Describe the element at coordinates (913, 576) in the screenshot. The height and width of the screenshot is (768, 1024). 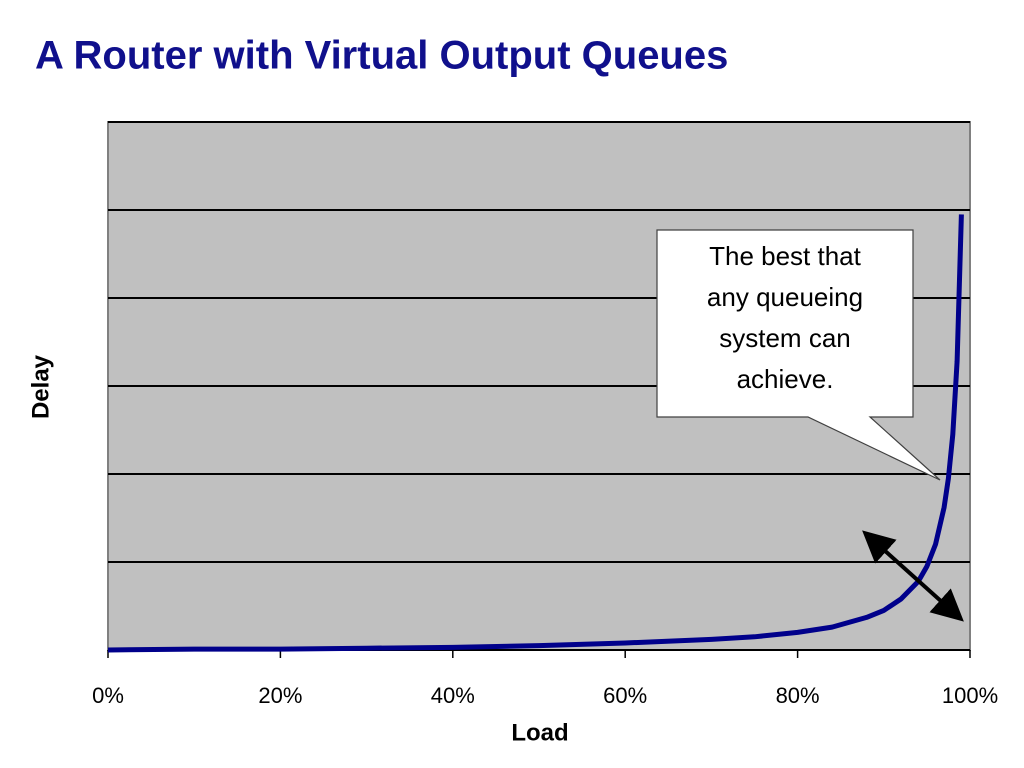
I see `double-arrow` at that location.